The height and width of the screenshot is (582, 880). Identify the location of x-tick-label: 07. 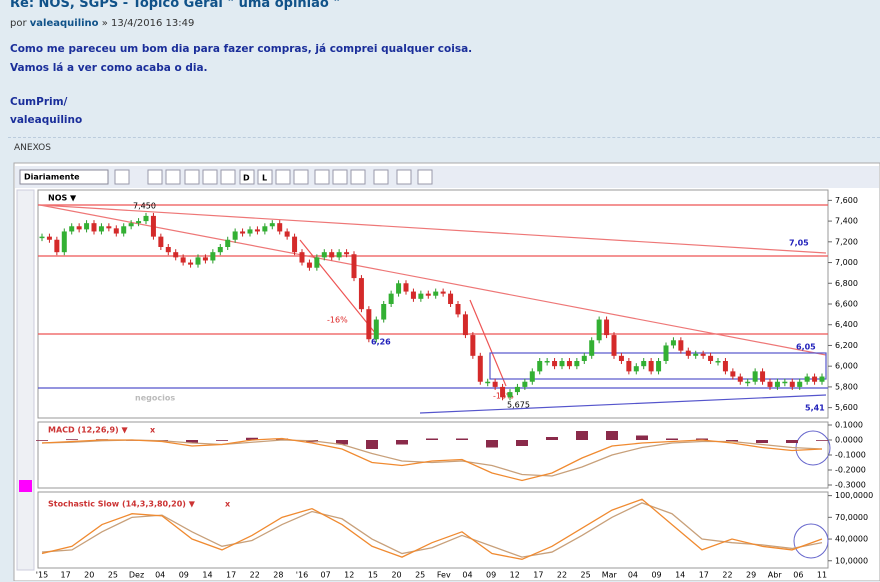
(326, 575).